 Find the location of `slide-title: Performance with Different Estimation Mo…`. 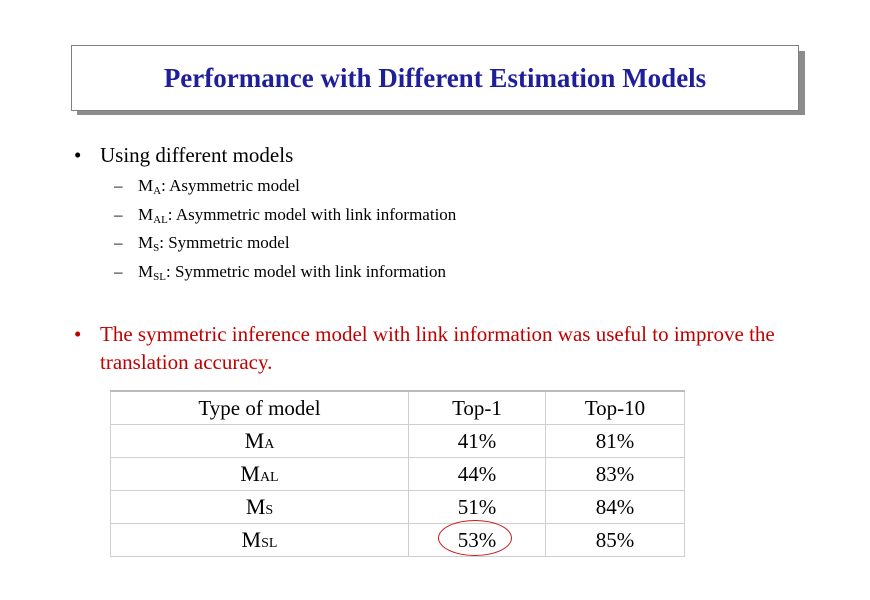

slide-title: Performance with Different Estimation Mo… is located at coordinates (435, 77).